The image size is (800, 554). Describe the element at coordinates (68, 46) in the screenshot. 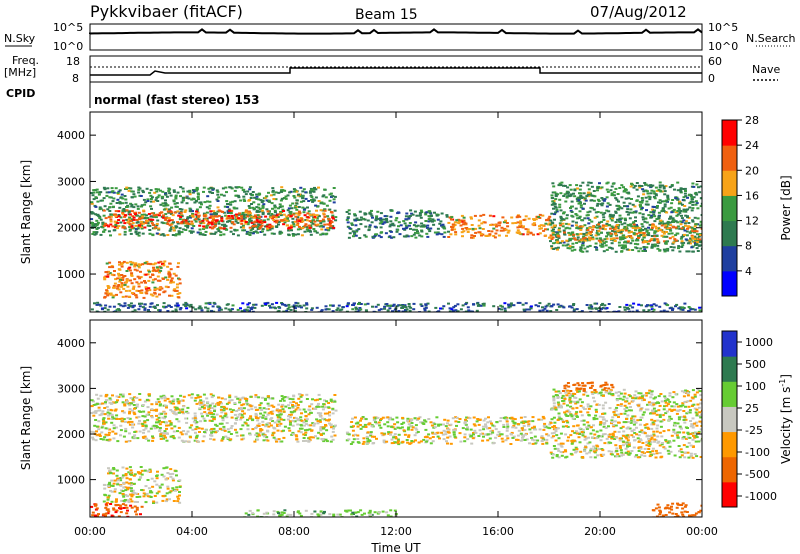

I see `nsky-tick-bottom: 10^0` at that location.